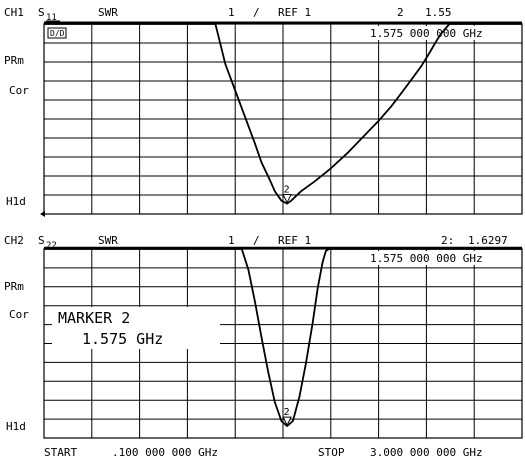 This screenshot has width=525, height=461. I want to click on channel-2-marker-group, so click(287, 421).